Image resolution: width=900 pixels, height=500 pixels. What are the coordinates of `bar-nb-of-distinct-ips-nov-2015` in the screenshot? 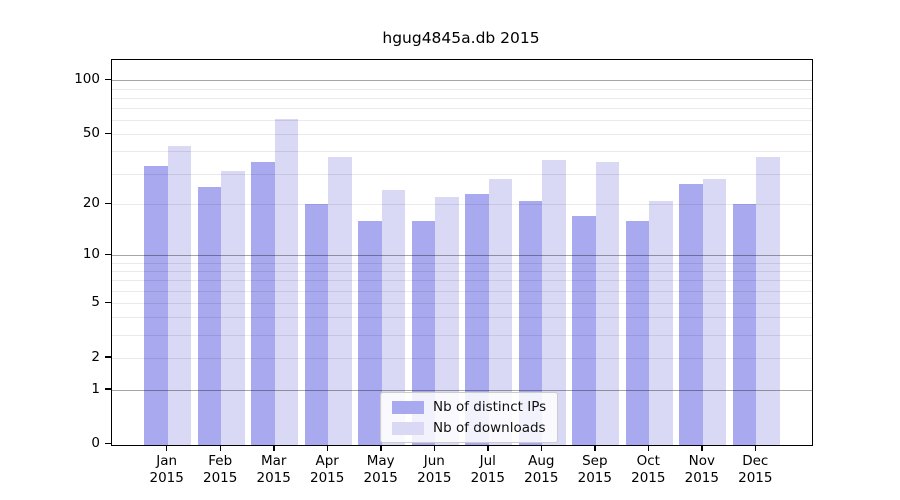 It's located at (691, 314).